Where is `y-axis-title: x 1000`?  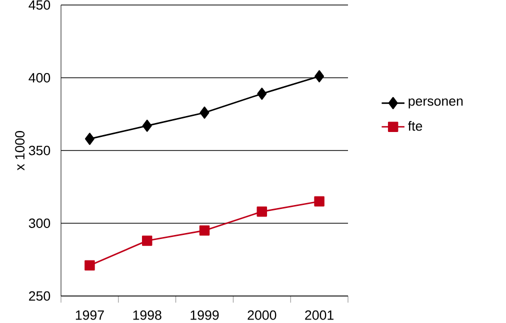 y-axis-title: x 1000 is located at coordinates (20, 150).